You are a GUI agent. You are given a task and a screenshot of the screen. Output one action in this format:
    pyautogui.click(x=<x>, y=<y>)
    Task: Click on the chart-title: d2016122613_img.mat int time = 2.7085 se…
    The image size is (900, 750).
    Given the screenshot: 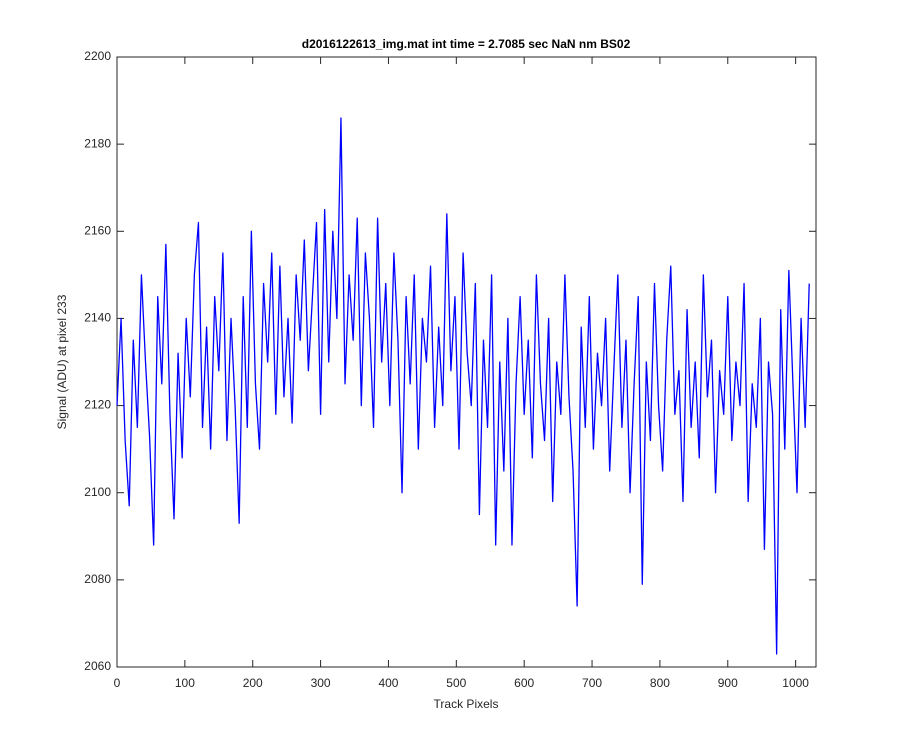 What is the action you would take?
    pyautogui.click(x=466, y=44)
    